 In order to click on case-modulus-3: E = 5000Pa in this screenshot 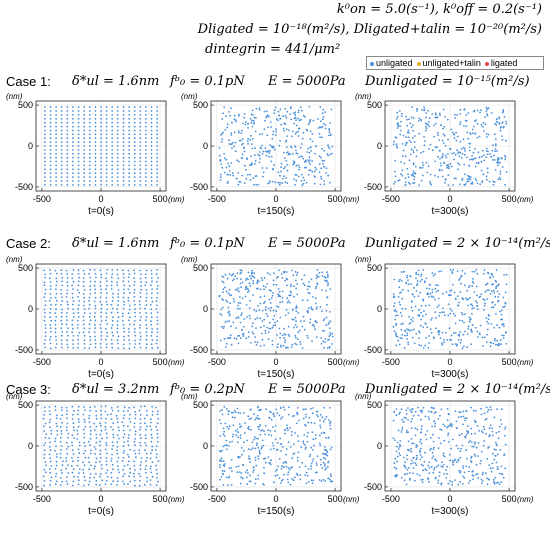, I will do `click(307, 389)`.